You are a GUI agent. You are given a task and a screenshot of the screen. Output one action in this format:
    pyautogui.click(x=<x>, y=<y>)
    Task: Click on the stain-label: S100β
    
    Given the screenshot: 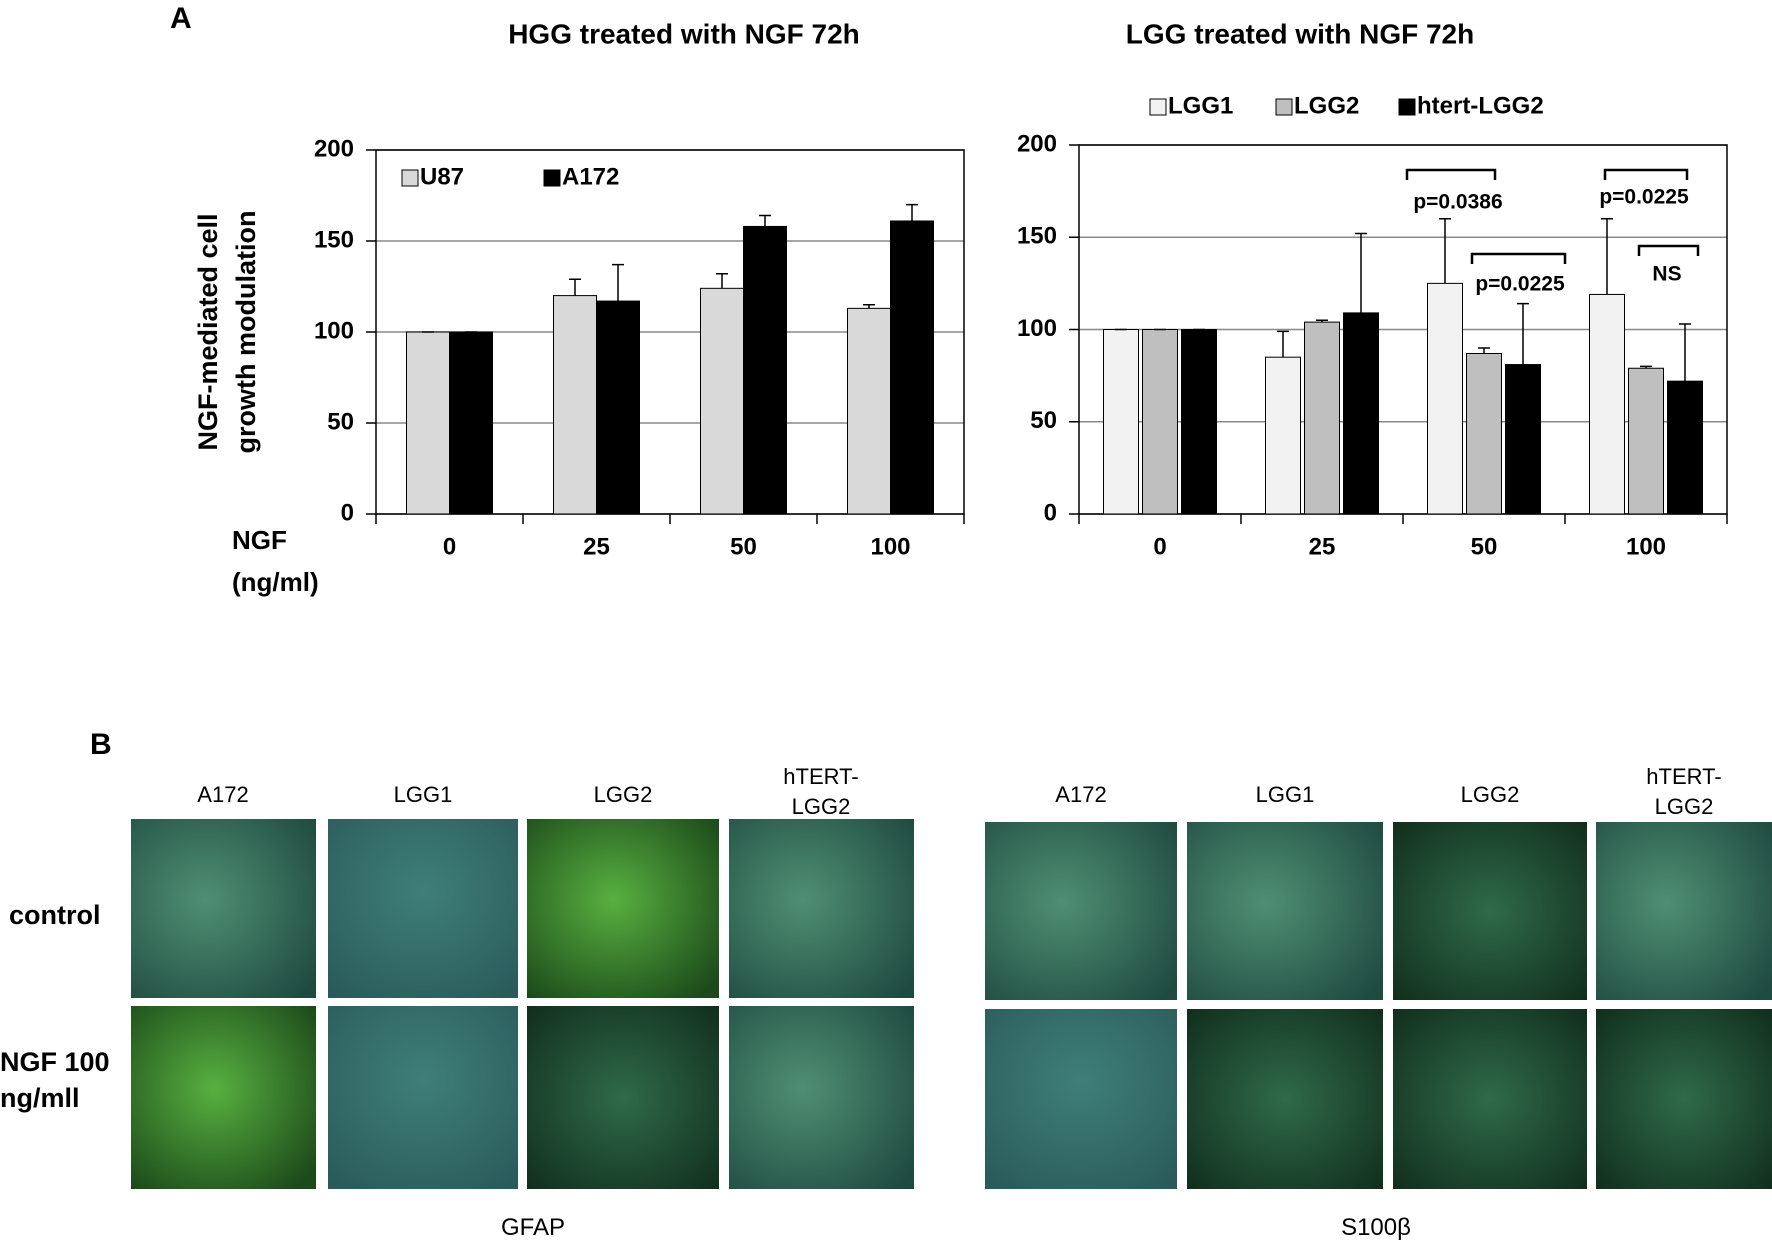 What is the action you would take?
    pyautogui.click(x=1376, y=1227)
    